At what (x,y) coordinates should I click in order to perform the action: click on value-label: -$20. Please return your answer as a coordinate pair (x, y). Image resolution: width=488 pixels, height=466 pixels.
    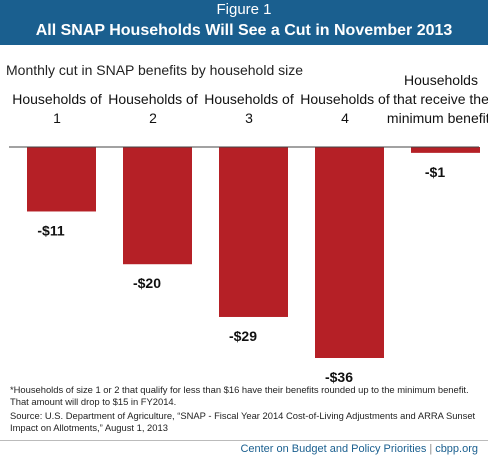
    Looking at the image, I should click on (147, 283).